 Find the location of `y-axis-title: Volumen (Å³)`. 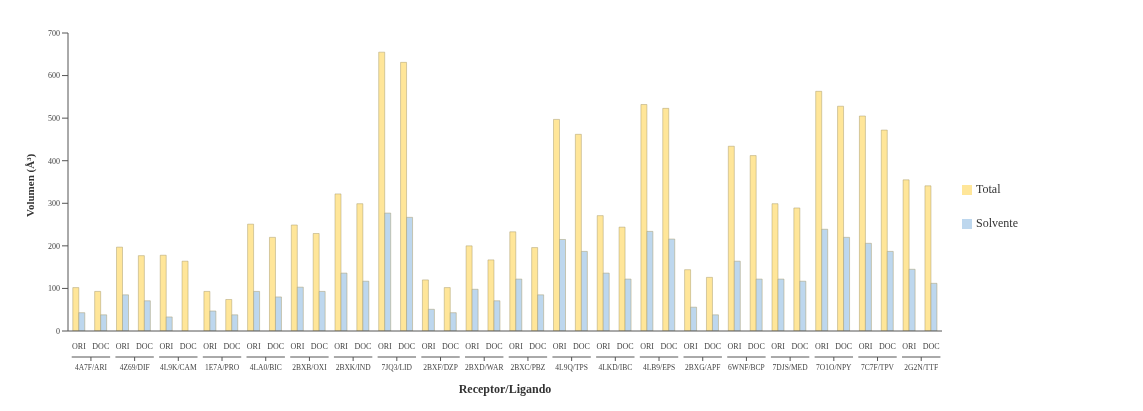

y-axis-title: Volumen (Å³) is located at coordinates (30, 185).